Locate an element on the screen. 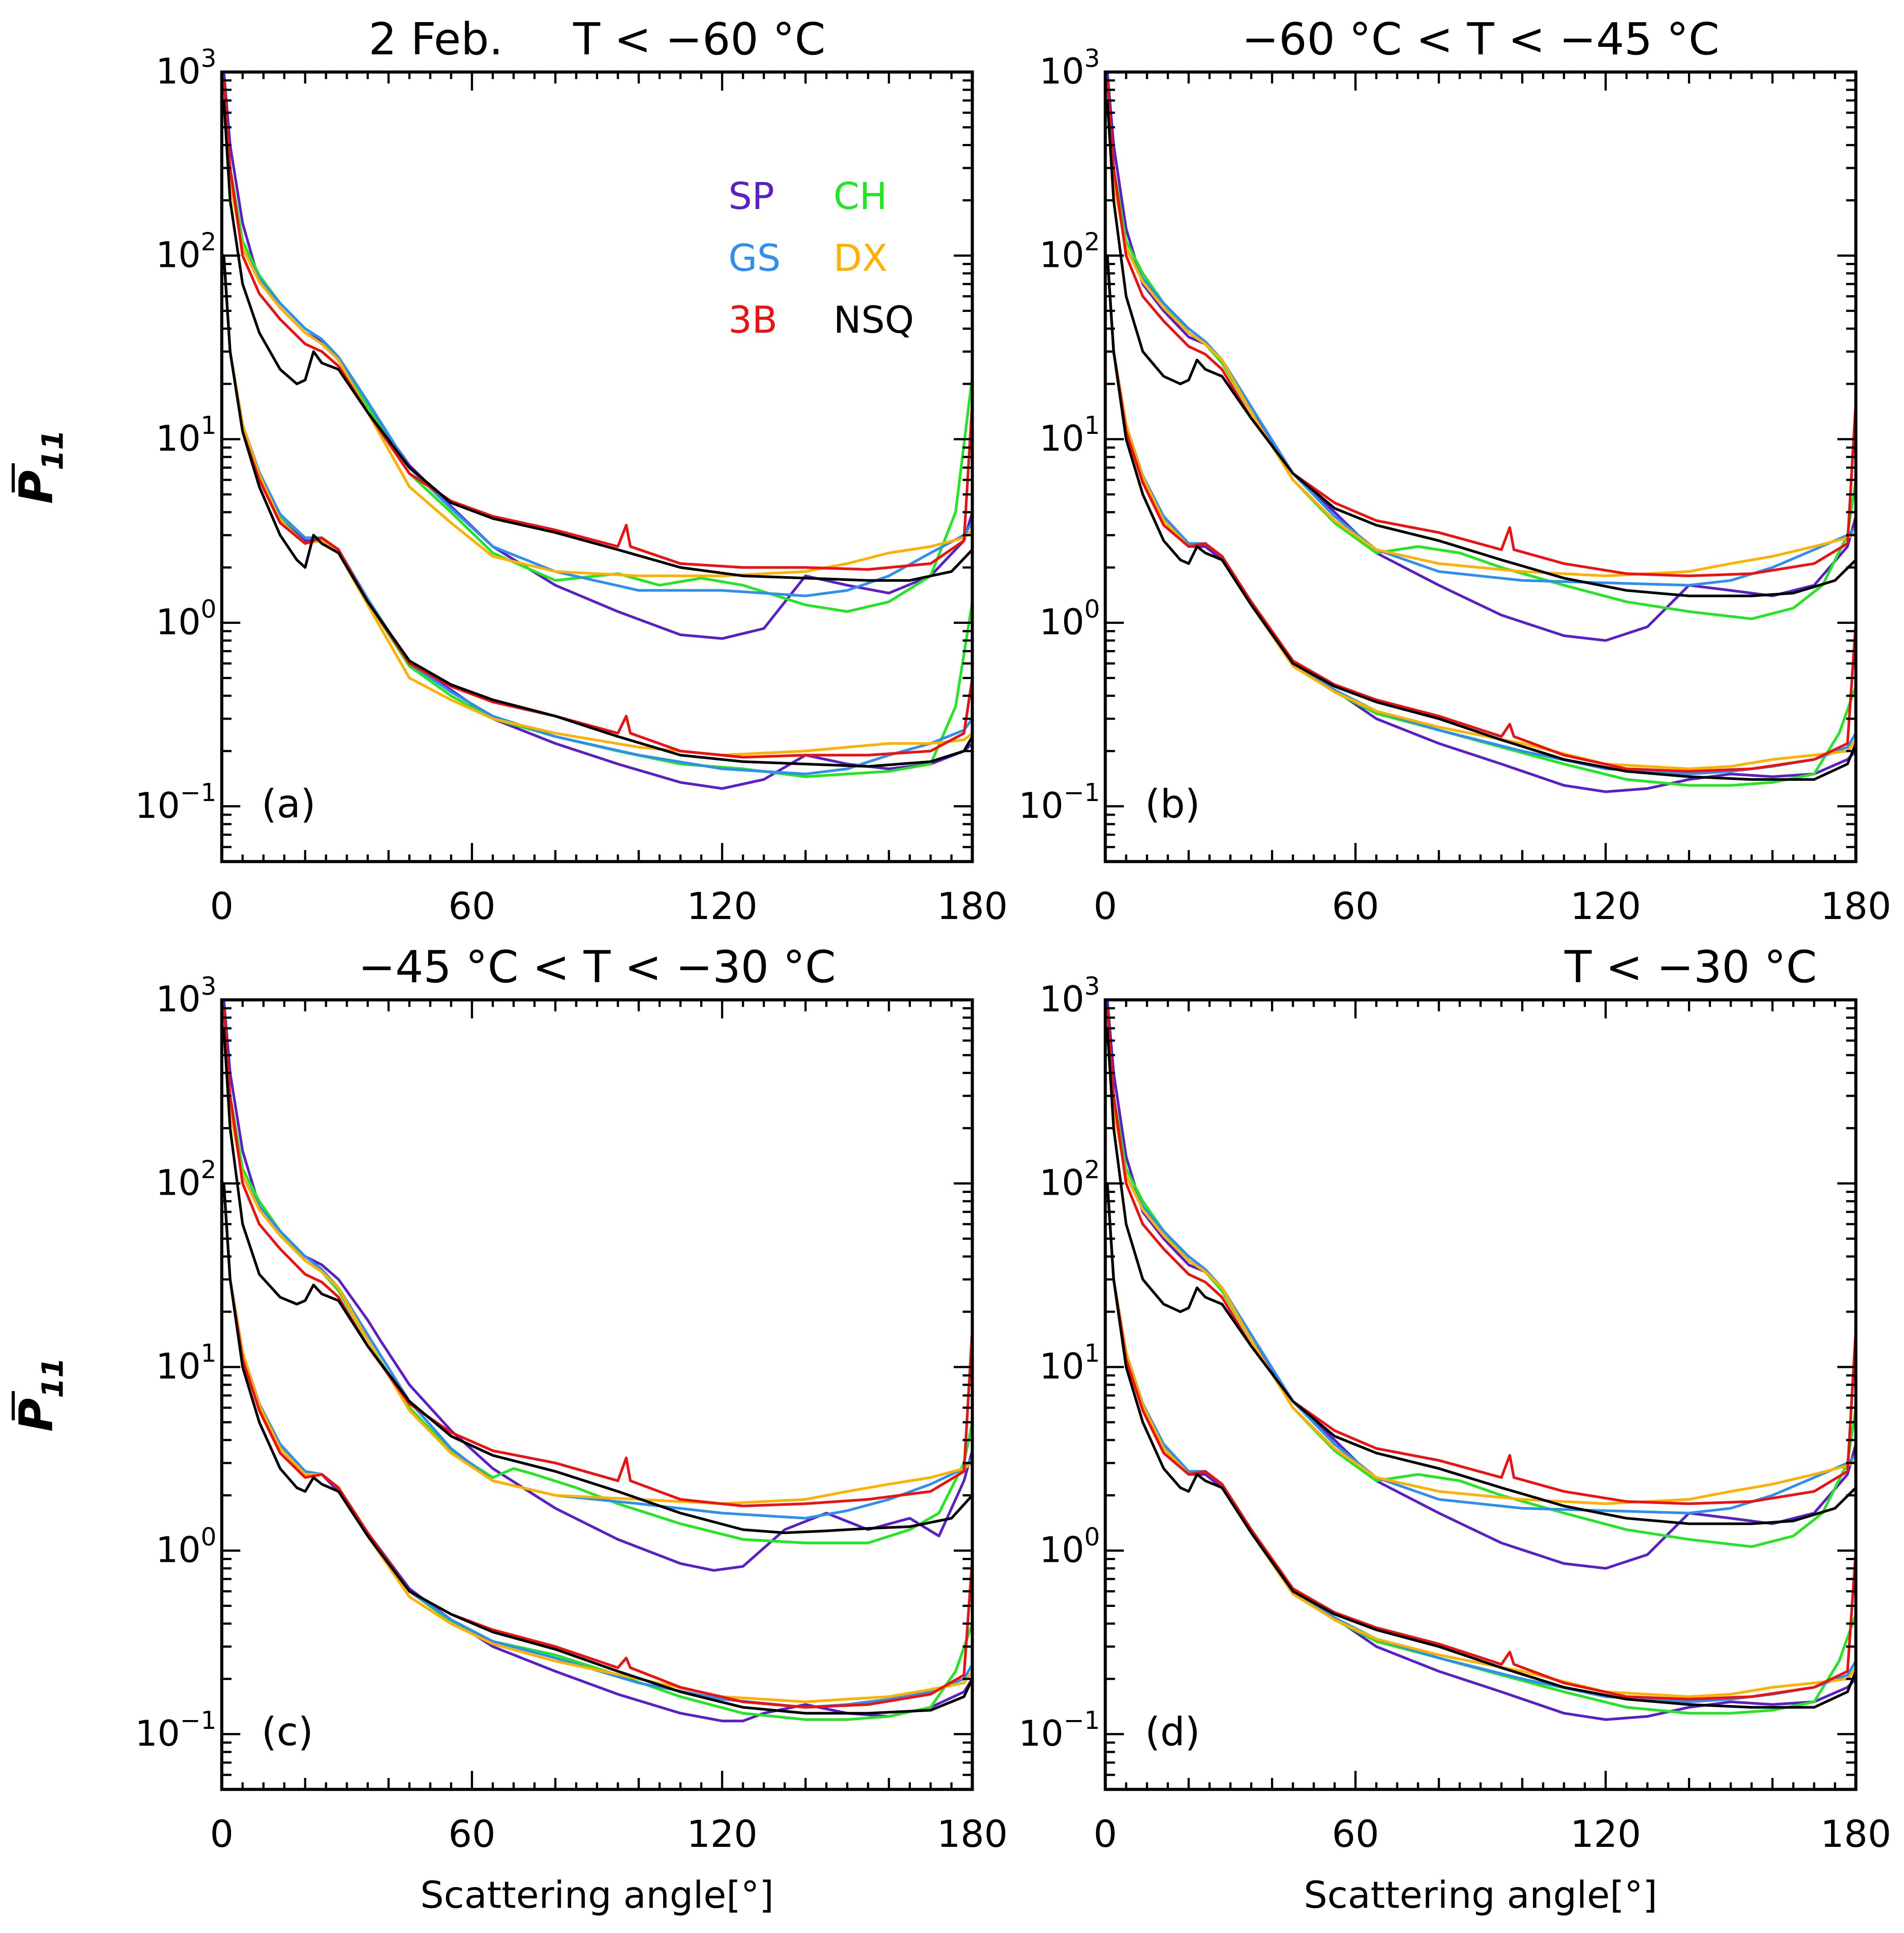 Image resolution: width=1904 pixels, height=1933 pixels. series-gs-lower is located at coordinates (597, 514).